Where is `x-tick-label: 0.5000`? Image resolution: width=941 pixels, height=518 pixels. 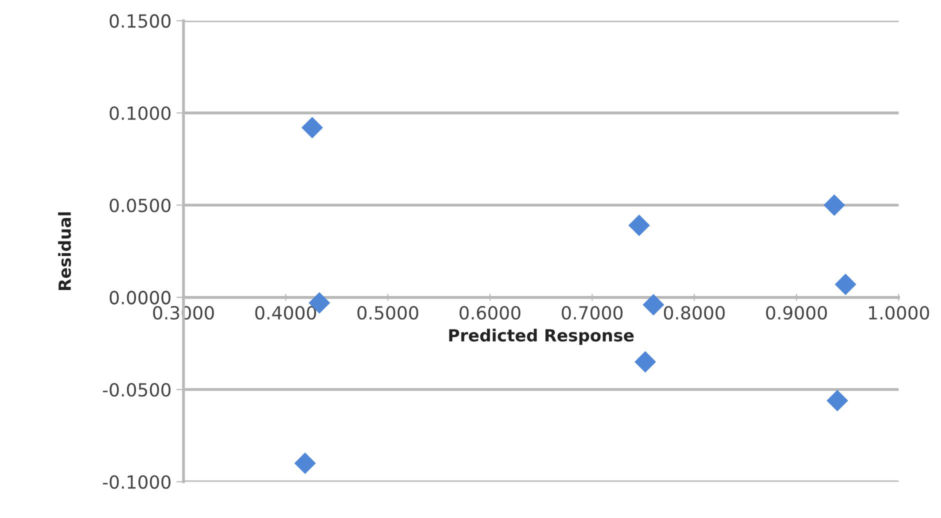
x-tick-label: 0.5000 is located at coordinates (387, 313).